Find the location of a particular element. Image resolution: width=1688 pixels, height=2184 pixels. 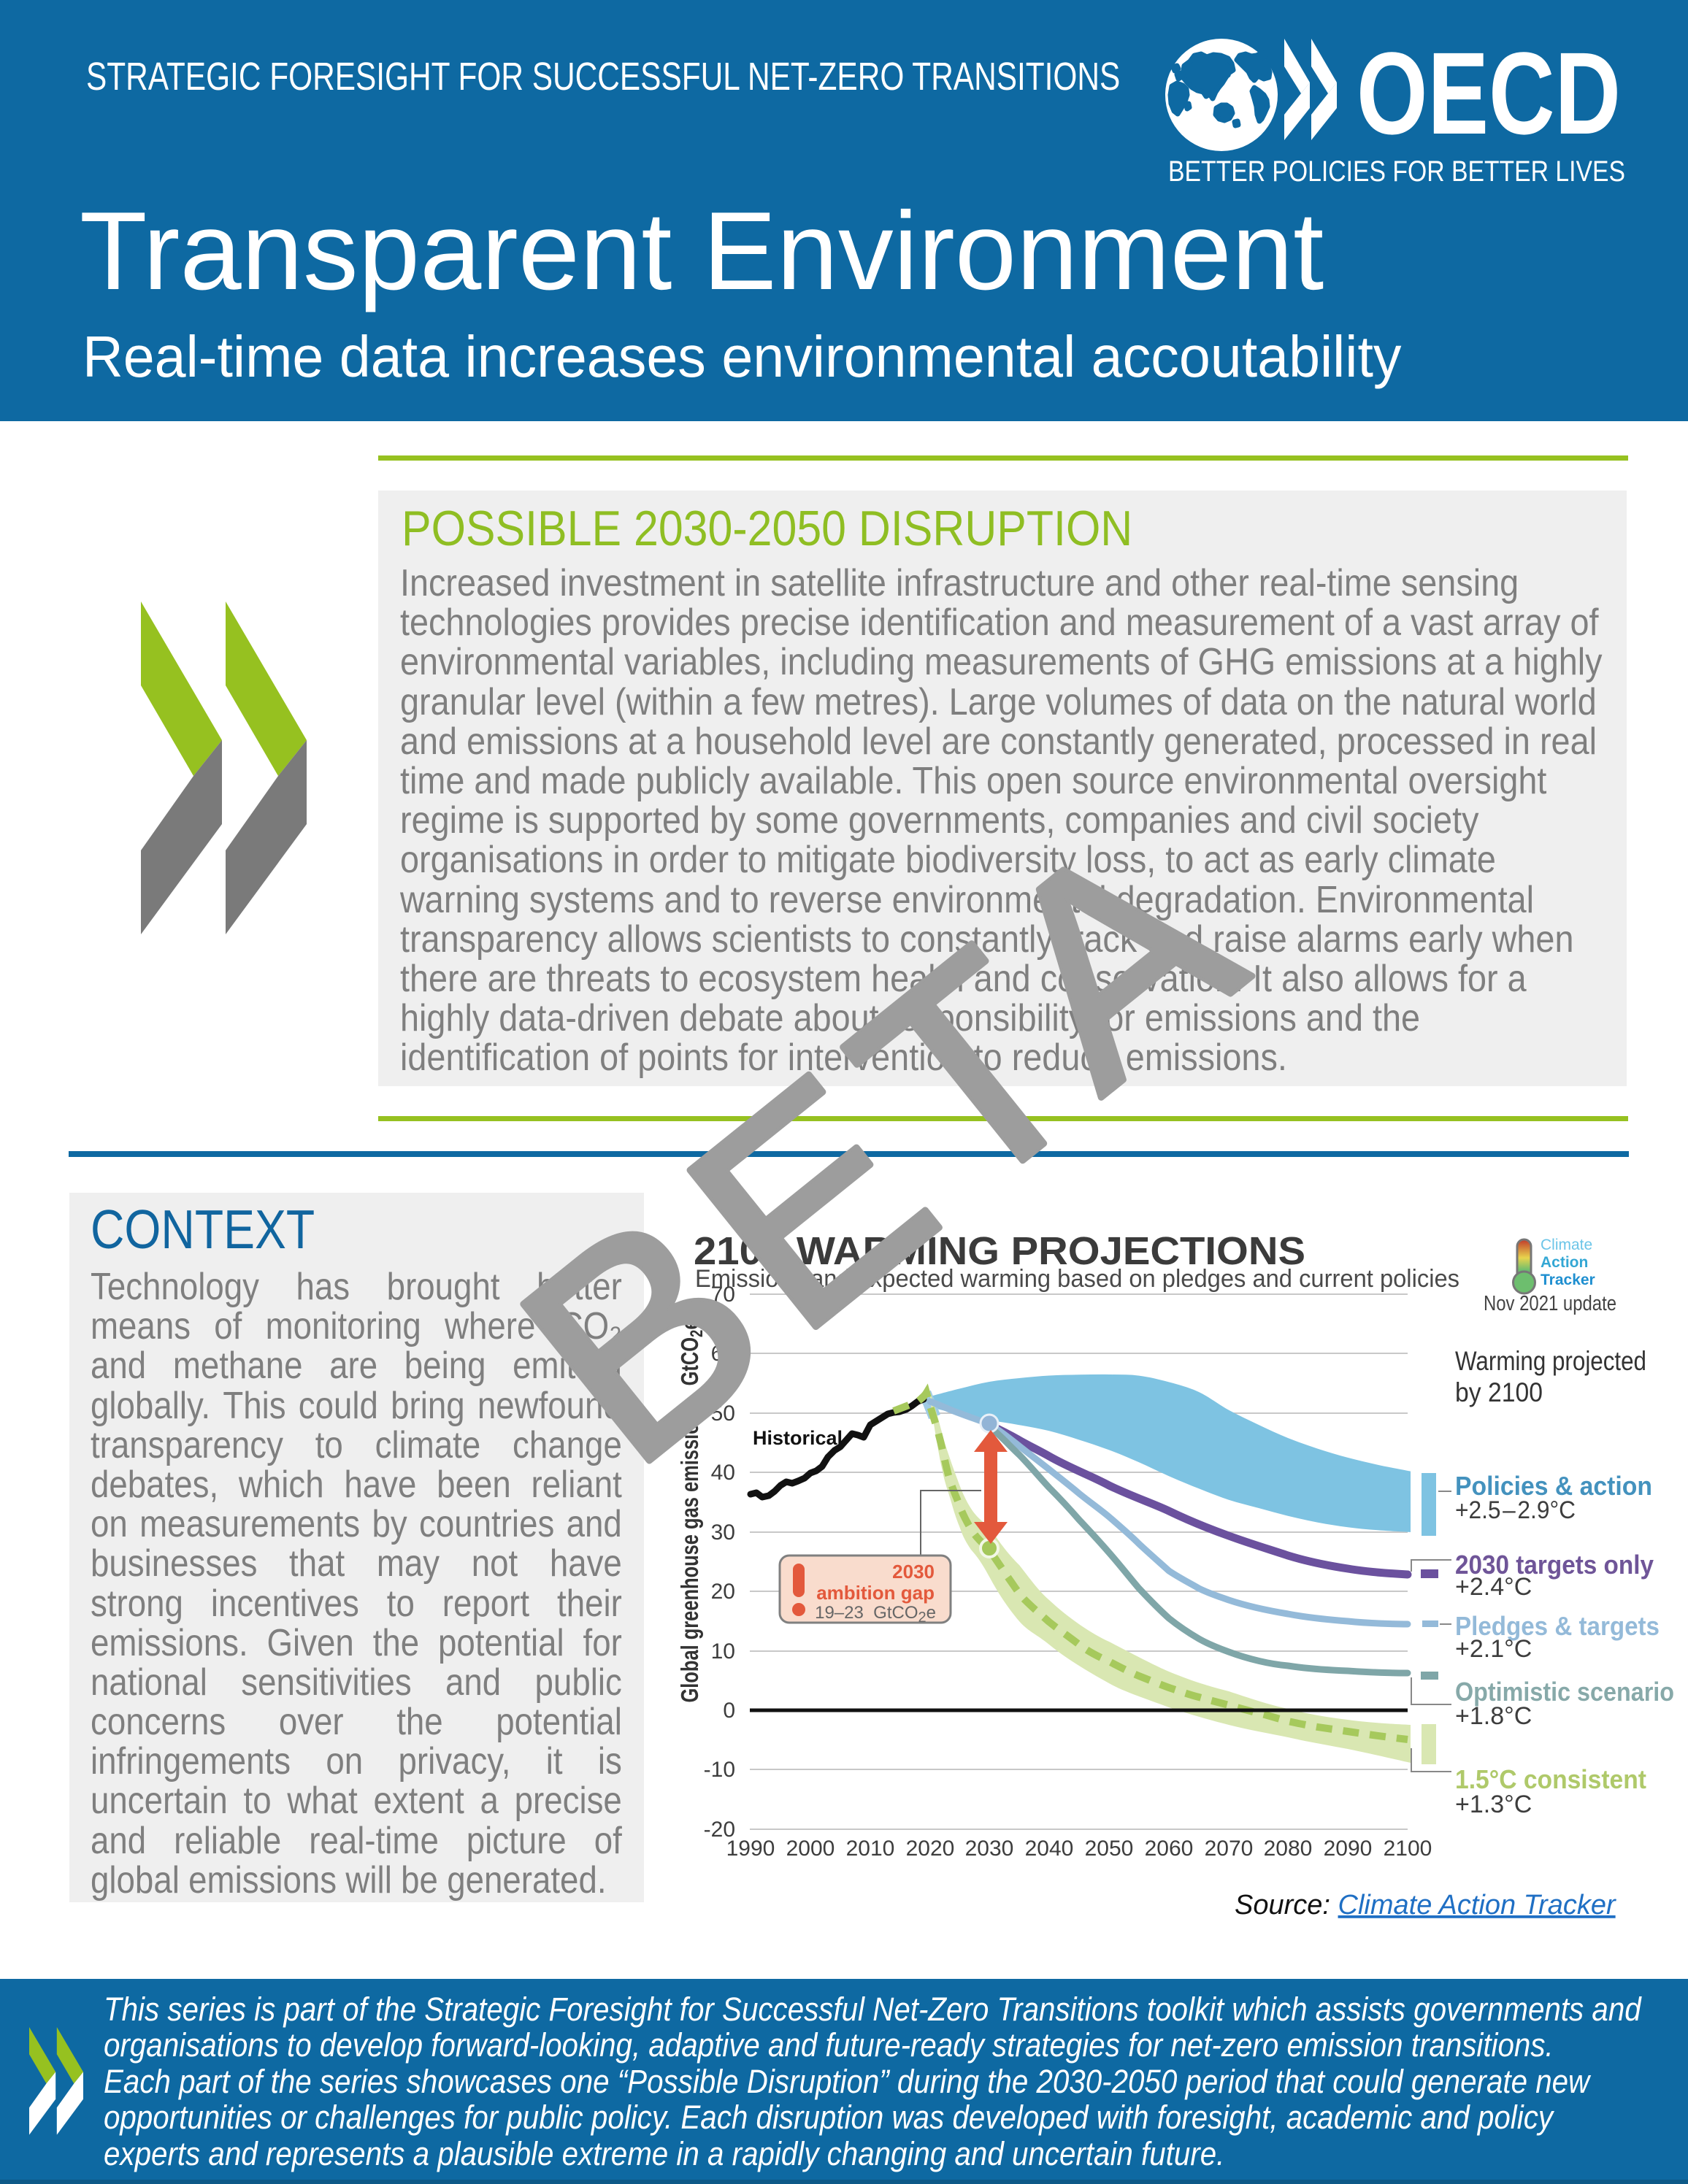

svg-text: Action is located at coordinates (1564, 1262).